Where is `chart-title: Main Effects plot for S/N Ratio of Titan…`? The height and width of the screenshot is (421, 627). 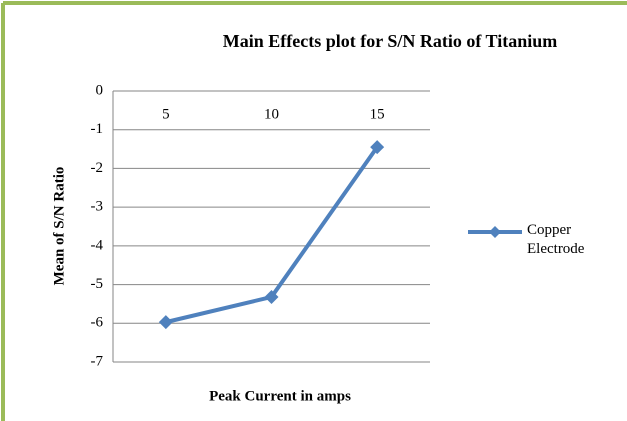 chart-title: Main Effects plot for S/N Ratio of Titan… is located at coordinates (390, 41).